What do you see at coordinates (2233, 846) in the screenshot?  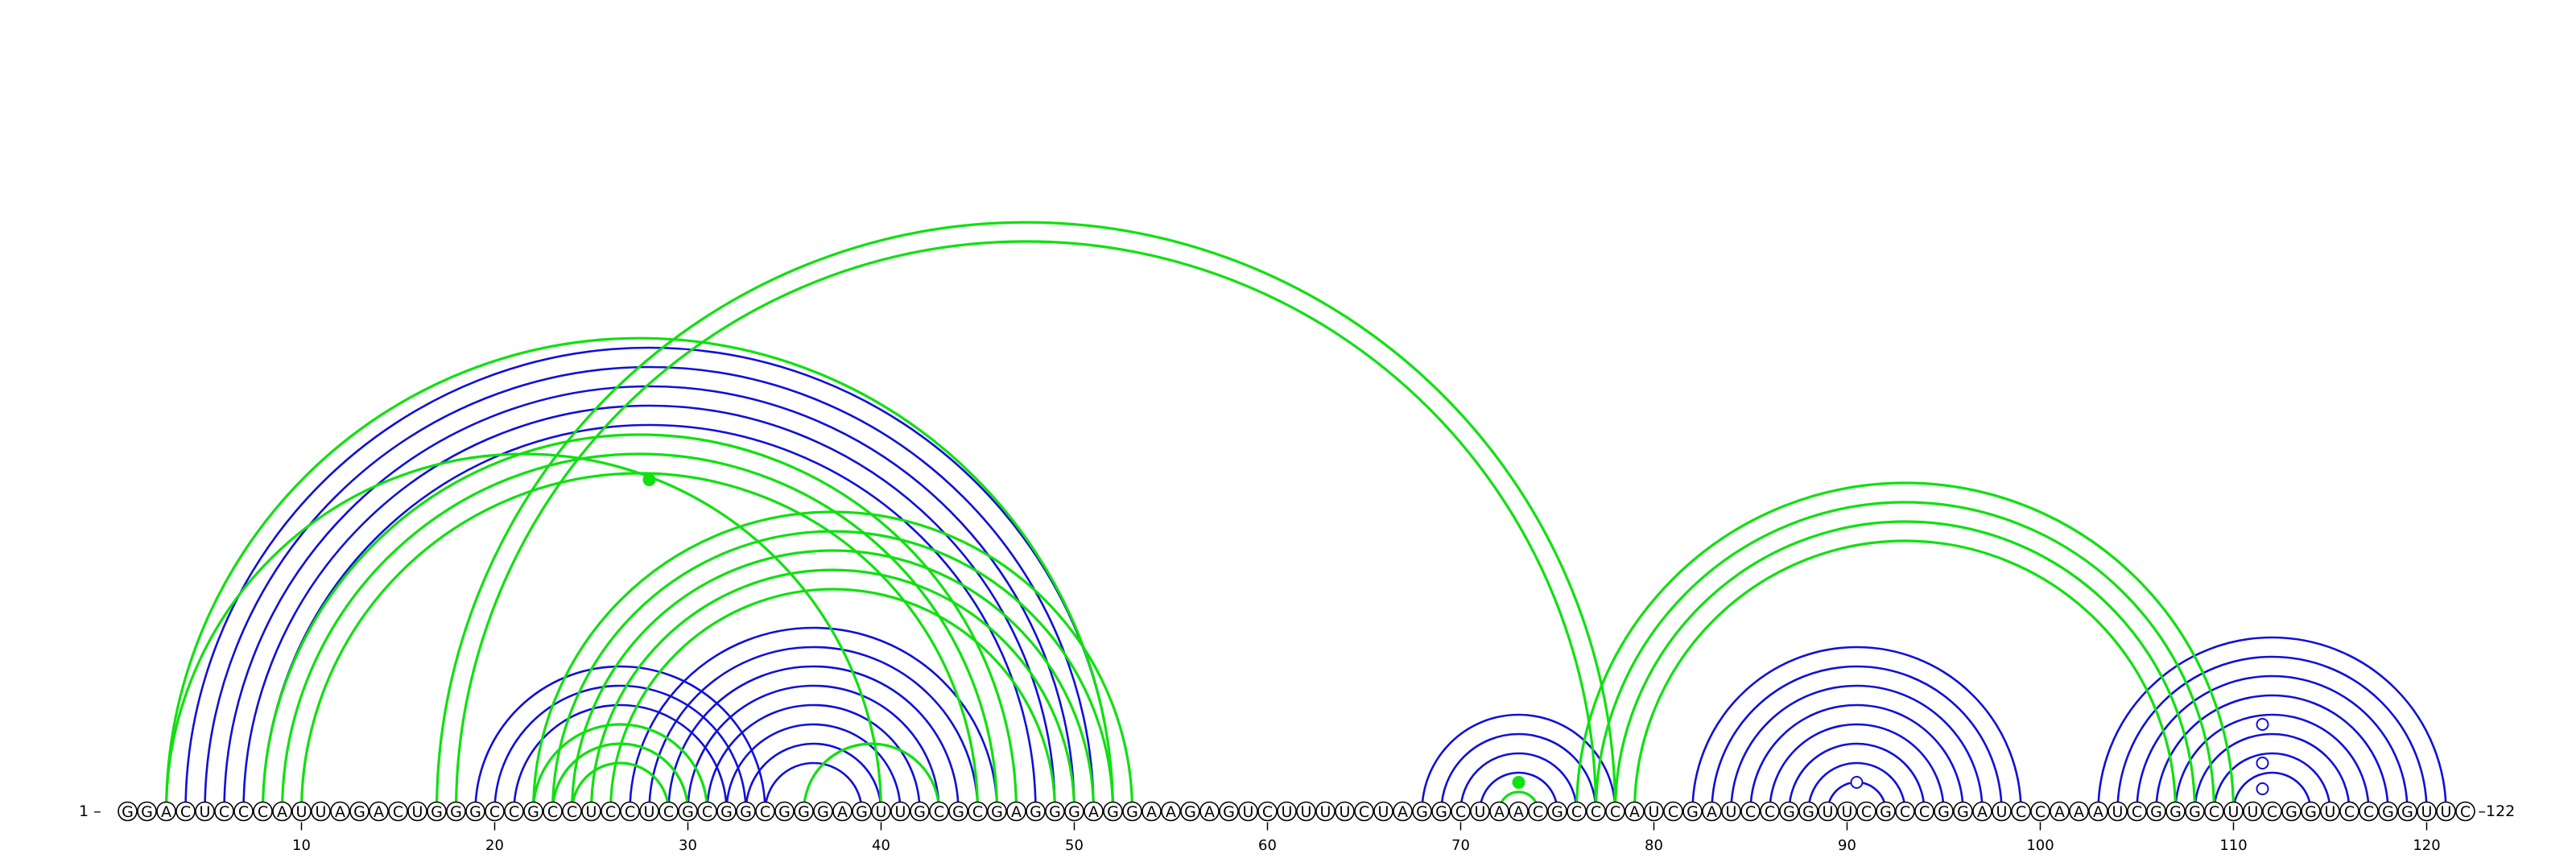 I see `tick-label: 110` at bounding box center [2233, 846].